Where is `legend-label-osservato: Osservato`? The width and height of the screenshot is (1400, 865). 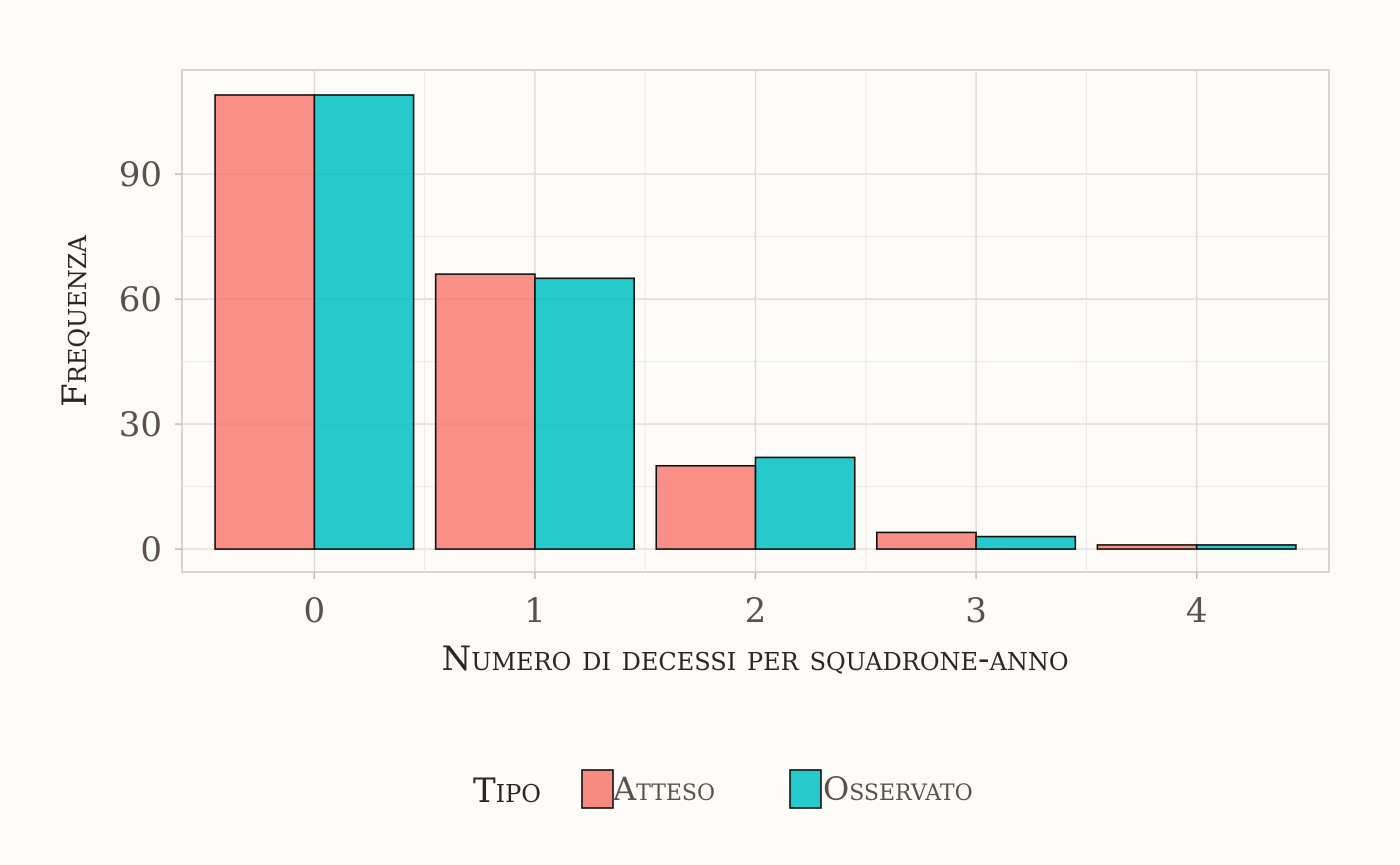
legend-label-osservato: Osservato is located at coordinates (898, 789).